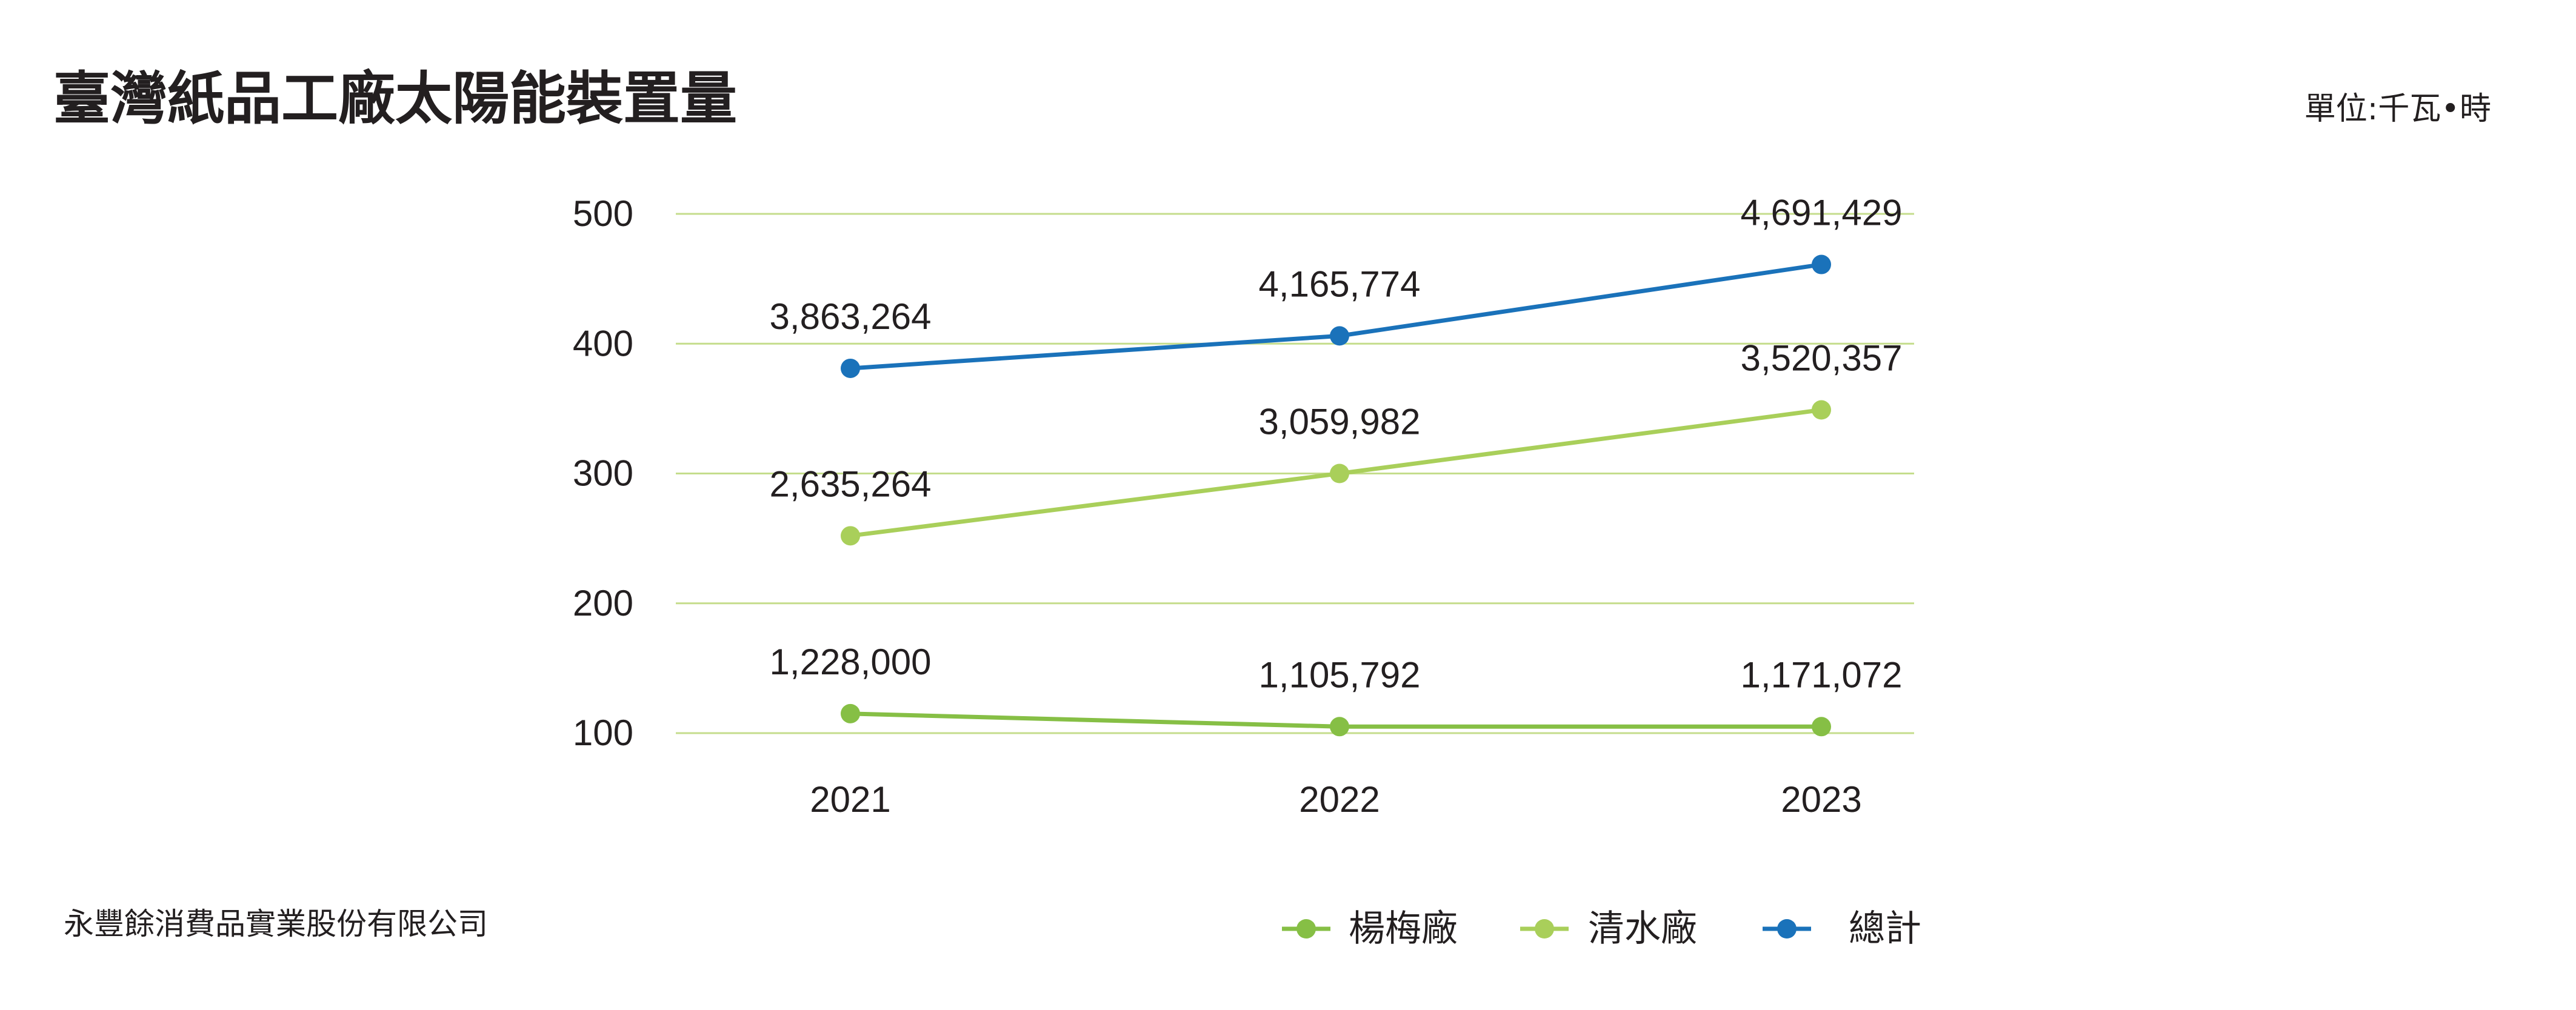  I want to click on y-tick-label: 100, so click(603, 733).